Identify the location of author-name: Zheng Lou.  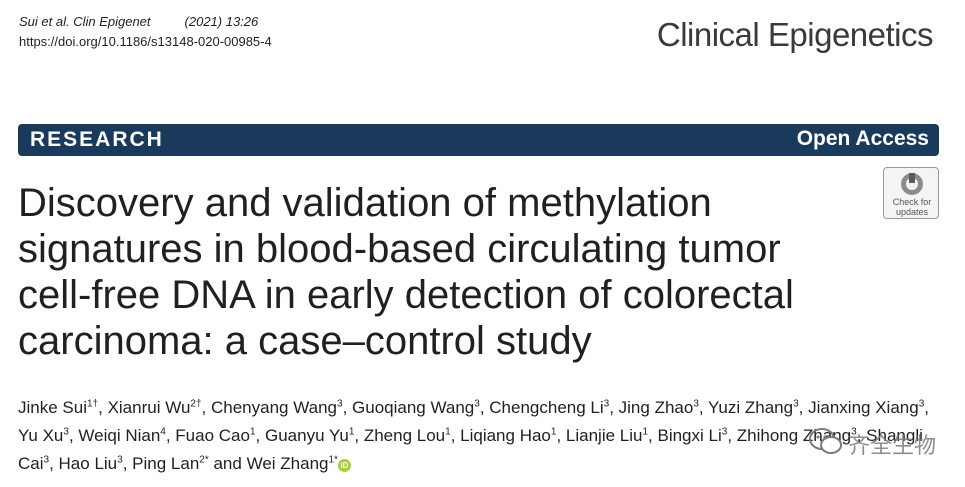
(404, 435).